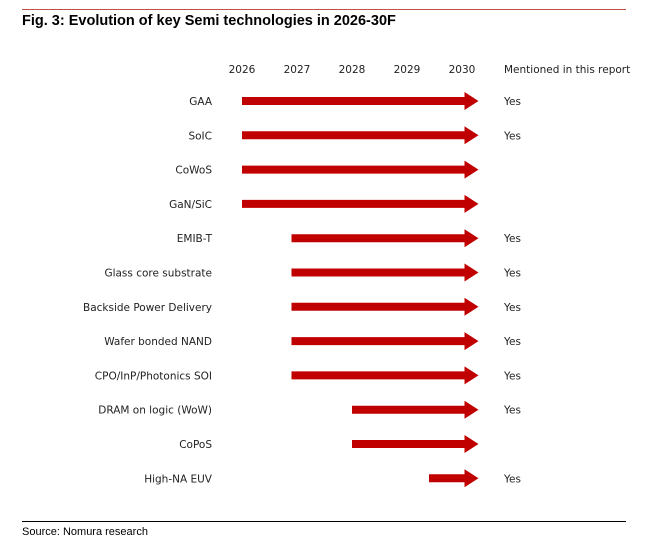 The image size is (650, 551). What do you see at coordinates (158, 274) in the screenshot?
I see `technology-label: Glass core substrate` at bounding box center [158, 274].